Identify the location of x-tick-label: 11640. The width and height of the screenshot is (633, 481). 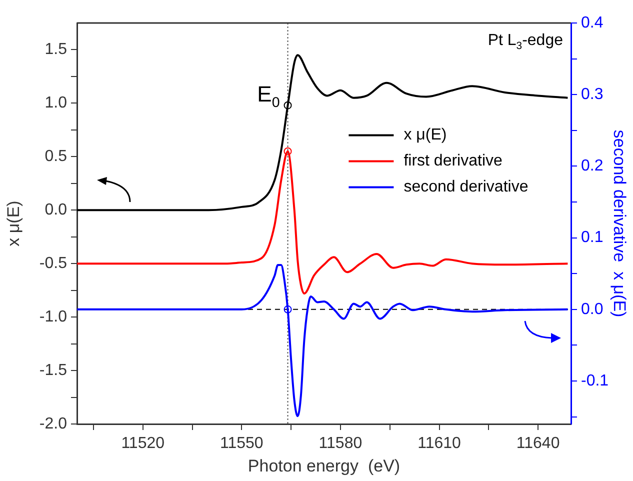
(538, 443).